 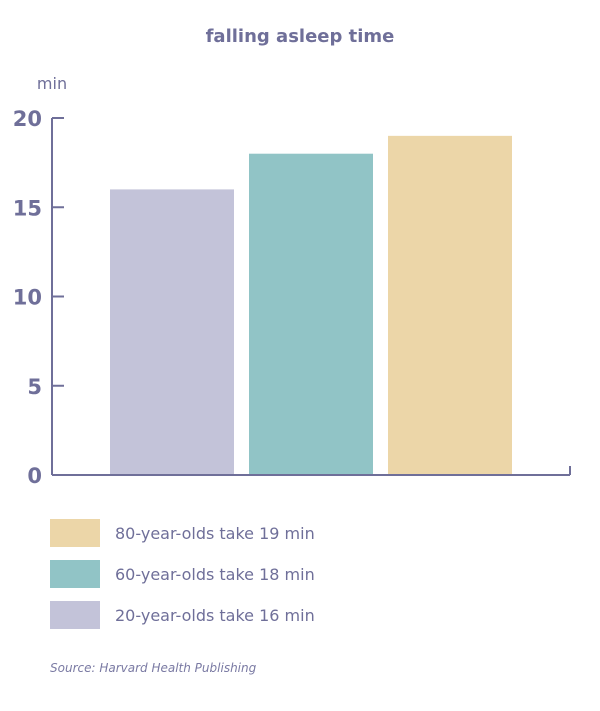 What do you see at coordinates (34, 387) in the screenshot?
I see `y-tick-label: 5` at bounding box center [34, 387].